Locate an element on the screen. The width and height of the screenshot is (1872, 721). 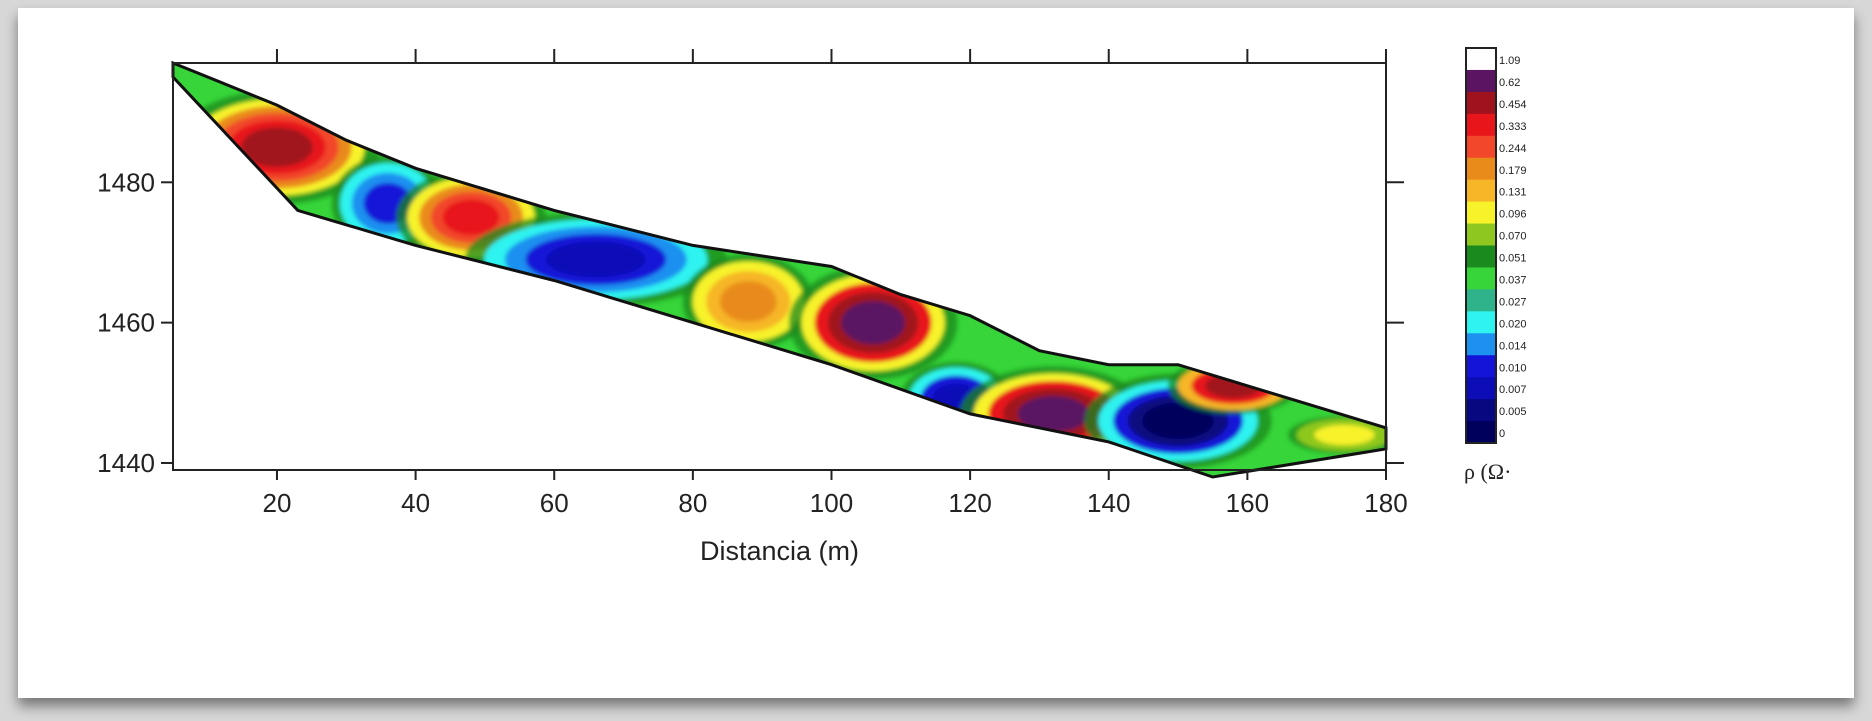
colorbar-label: 1.09 is located at coordinates (1509, 61).